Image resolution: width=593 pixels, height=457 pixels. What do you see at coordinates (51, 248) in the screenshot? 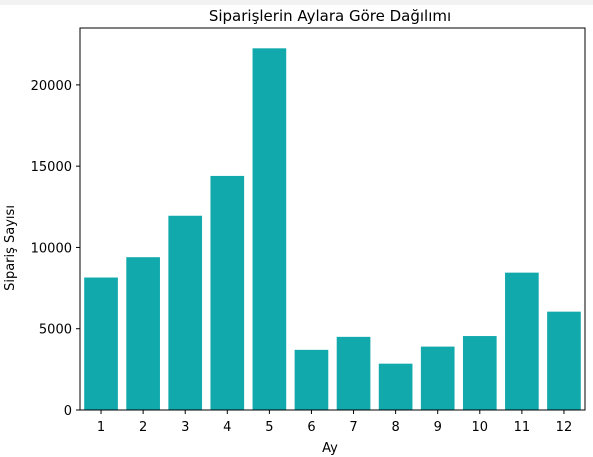
I see `y-tick-label-10000: 10000` at bounding box center [51, 248].